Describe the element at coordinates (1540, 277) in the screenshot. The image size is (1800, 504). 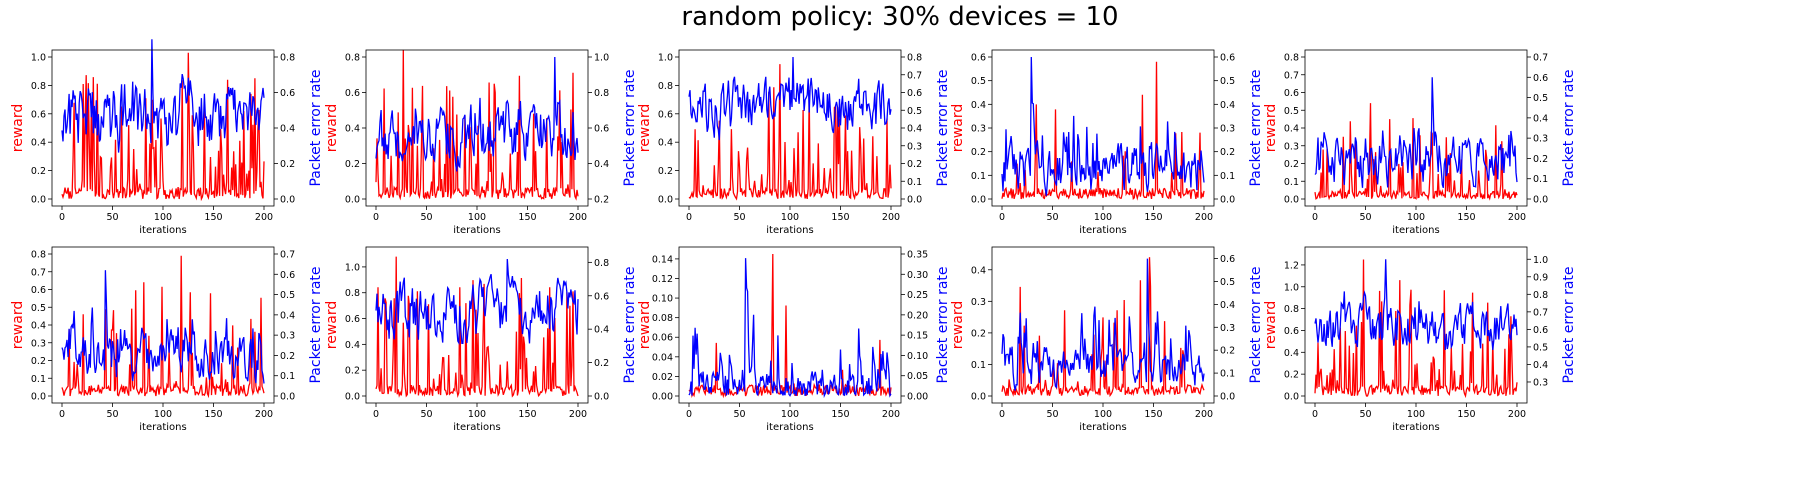
I see `y2-tick-label: 0.9` at that location.